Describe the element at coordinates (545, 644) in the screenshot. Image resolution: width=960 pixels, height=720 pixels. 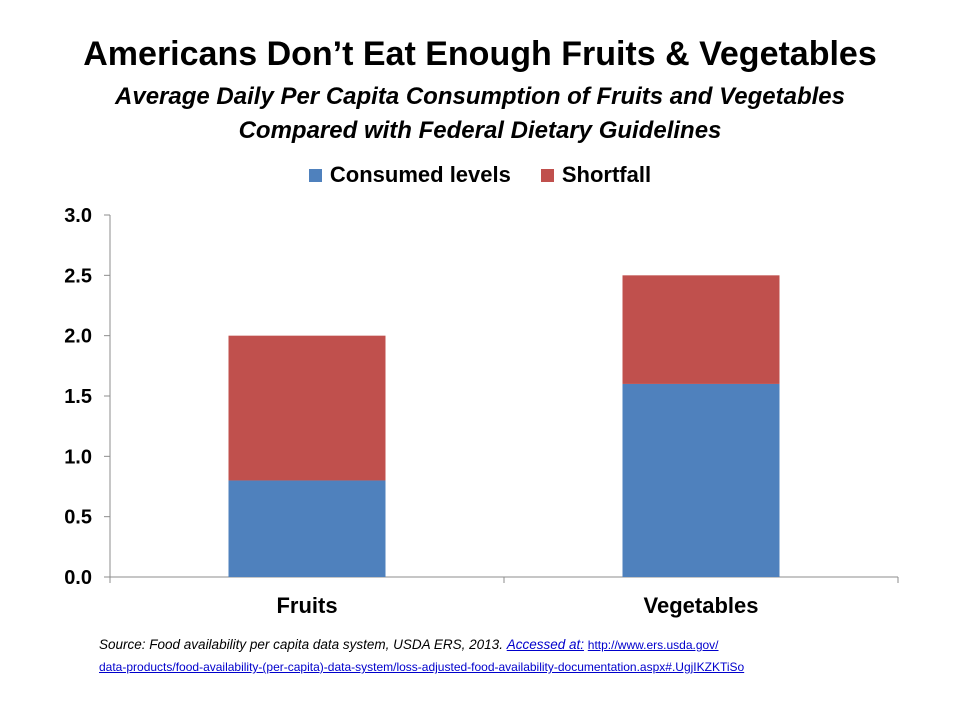
I see `accessed-at-link: Accessed at:` at that location.